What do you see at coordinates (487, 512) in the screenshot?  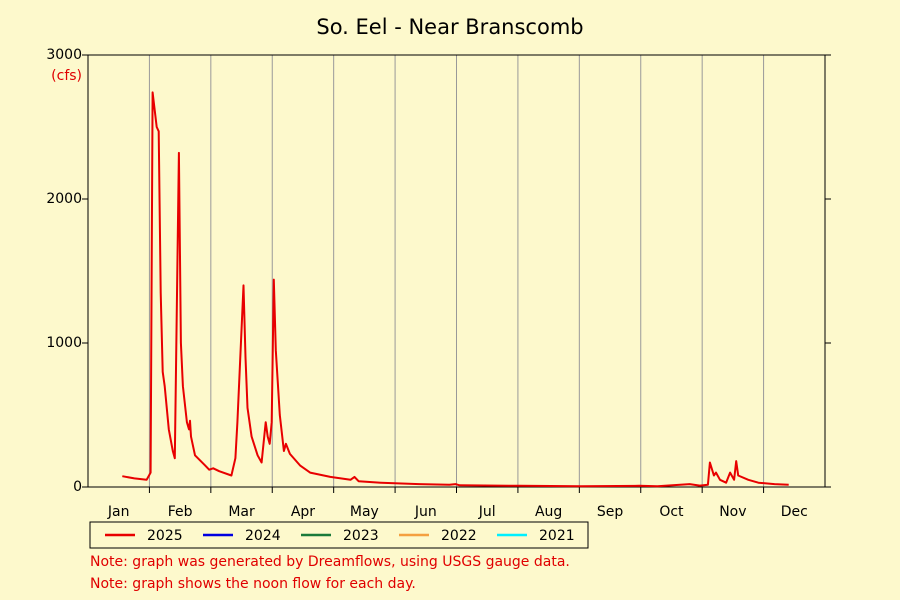 I see `x-tick-label: Jul` at bounding box center [487, 512].